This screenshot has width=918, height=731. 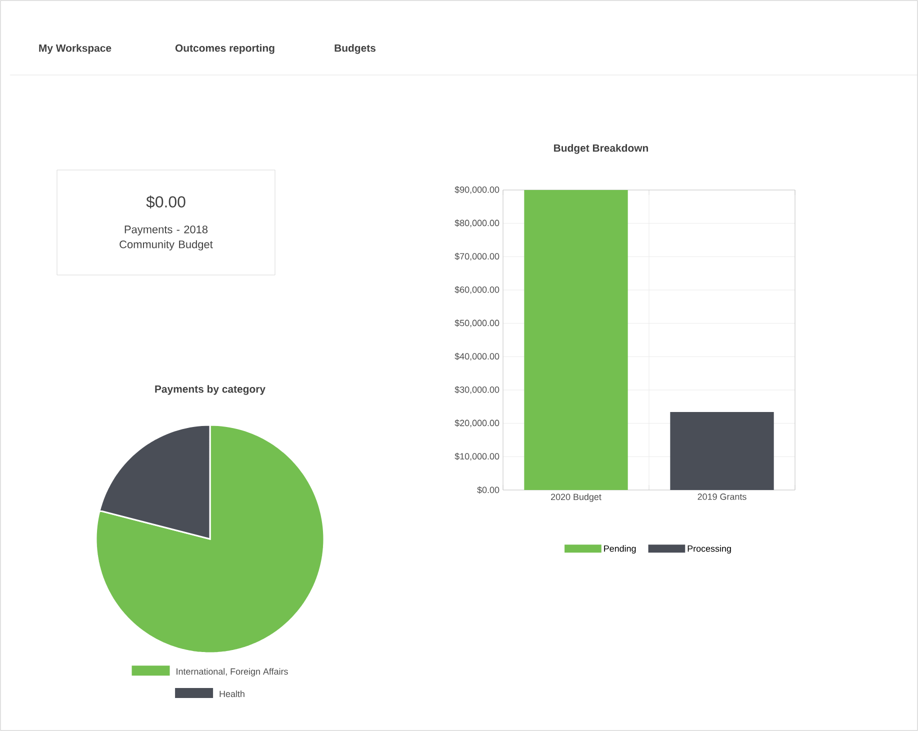 I want to click on legend-label: Pending, so click(x=620, y=549).